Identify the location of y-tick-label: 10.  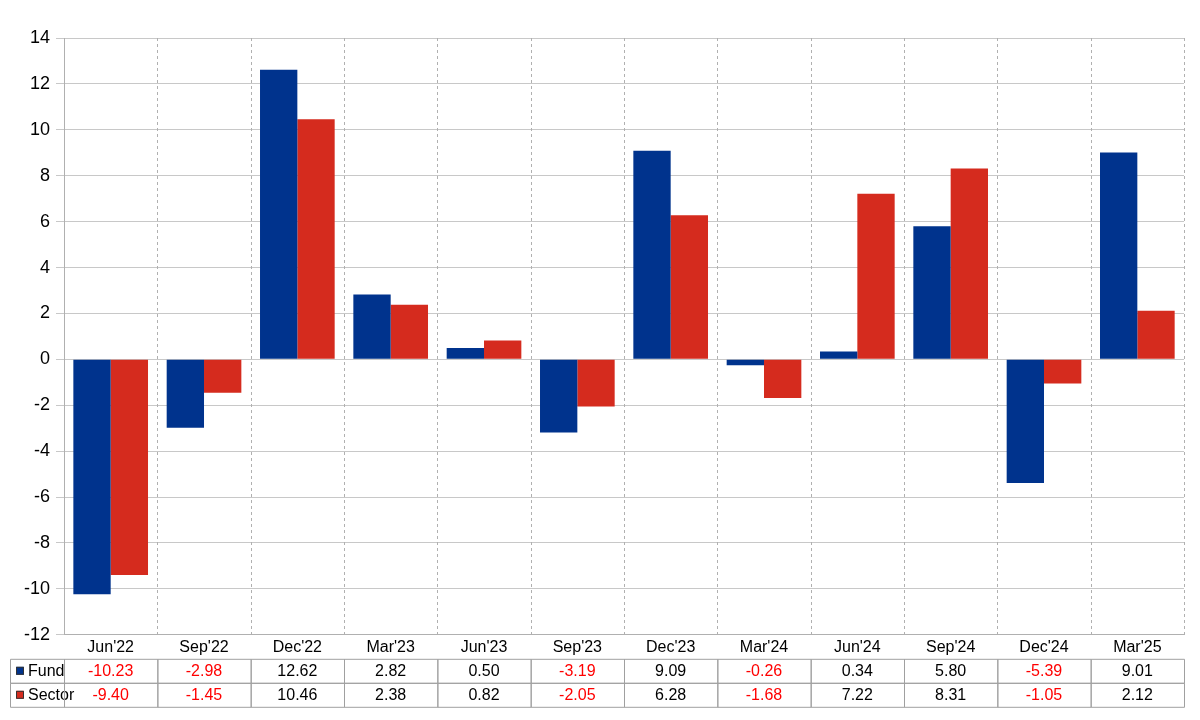
(40, 128).